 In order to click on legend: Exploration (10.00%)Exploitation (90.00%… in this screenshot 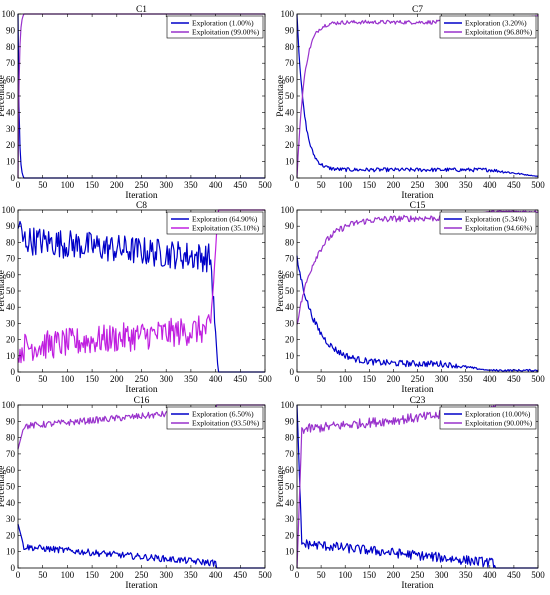, I will do `click(488, 418)`.